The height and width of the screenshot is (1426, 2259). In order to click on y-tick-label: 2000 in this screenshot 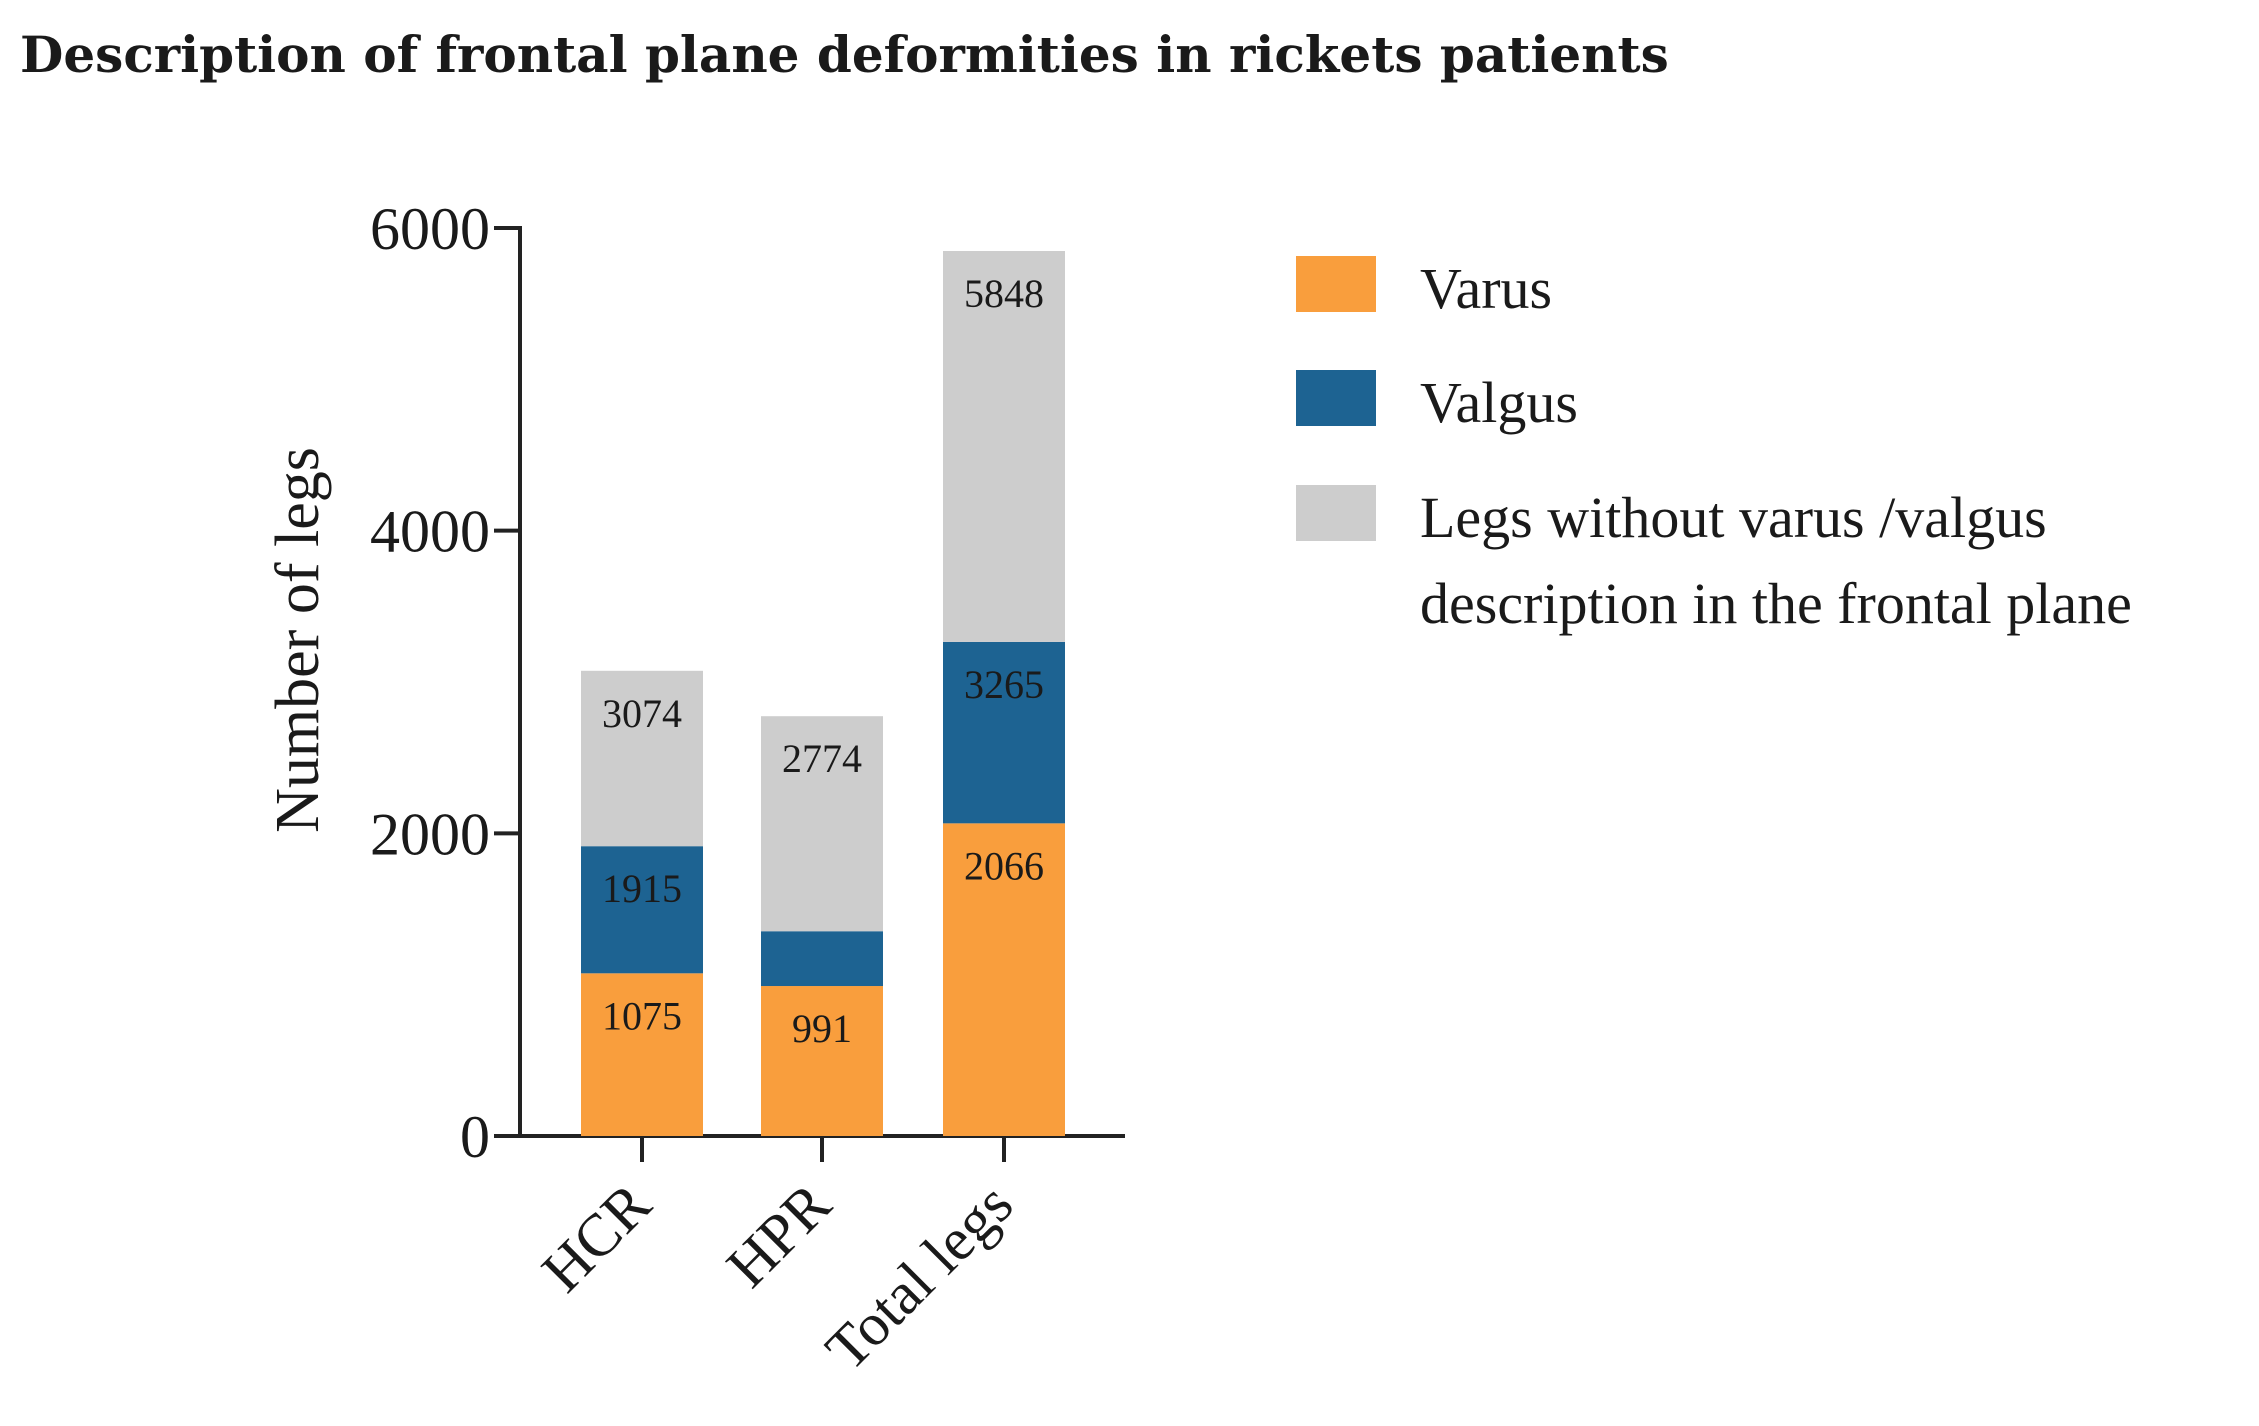, I will do `click(430, 834)`.